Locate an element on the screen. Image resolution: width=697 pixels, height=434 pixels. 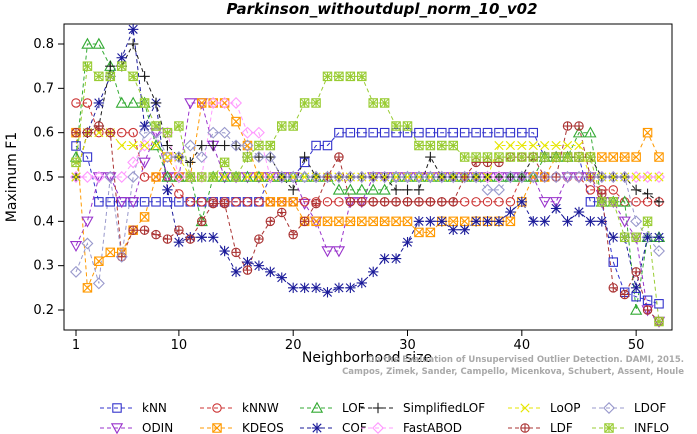
x-tick-label: 10 is located at coordinates (179, 345).